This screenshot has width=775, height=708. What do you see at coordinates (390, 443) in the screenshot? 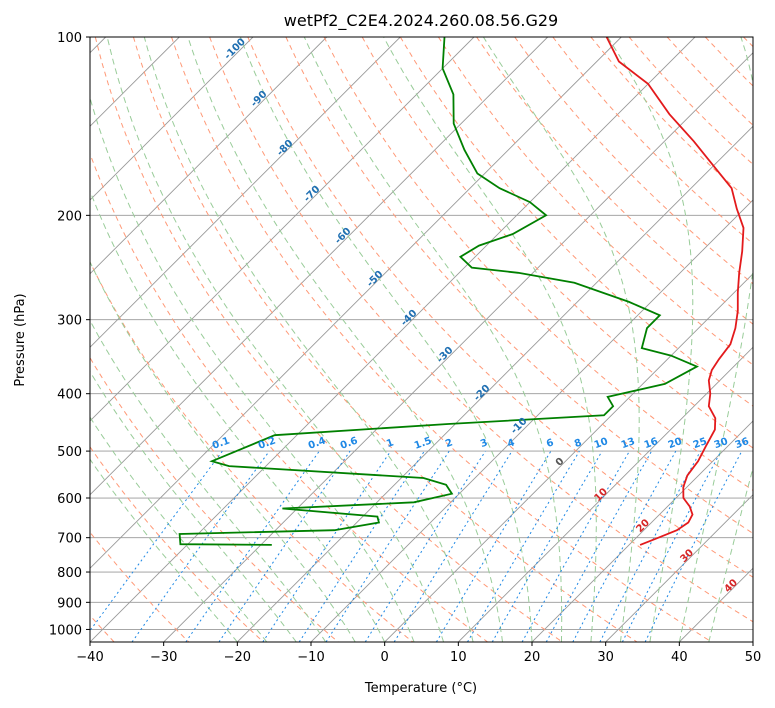
I see `mixing-ratio-label: 1` at bounding box center [390, 443].